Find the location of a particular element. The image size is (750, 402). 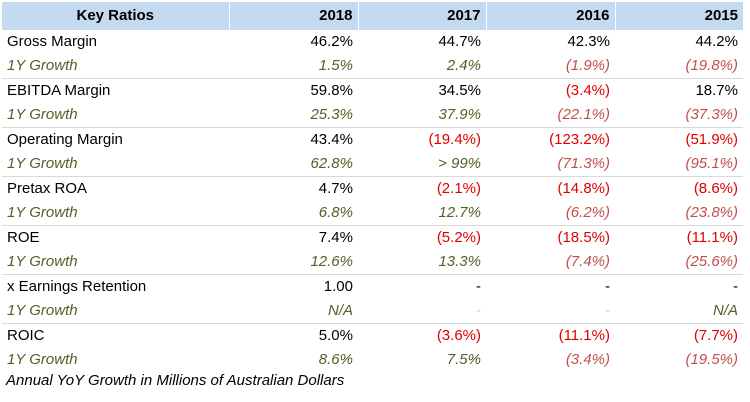

growth-value: (19.8%) is located at coordinates (679, 66).